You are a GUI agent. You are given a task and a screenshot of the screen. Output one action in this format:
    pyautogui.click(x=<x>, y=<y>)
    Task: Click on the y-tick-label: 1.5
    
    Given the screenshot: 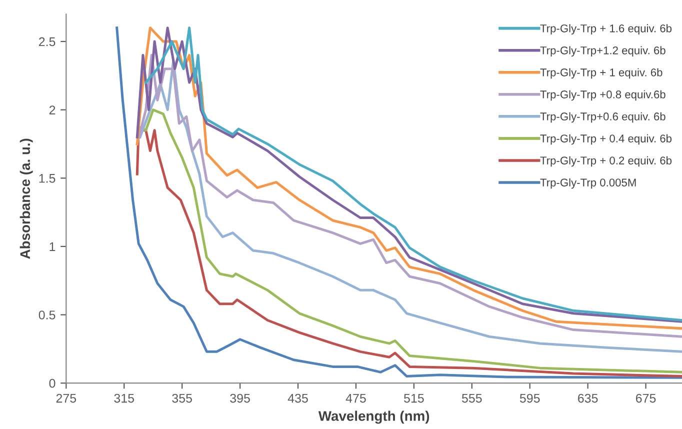 What is the action you would take?
    pyautogui.click(x=47, y=178)
    